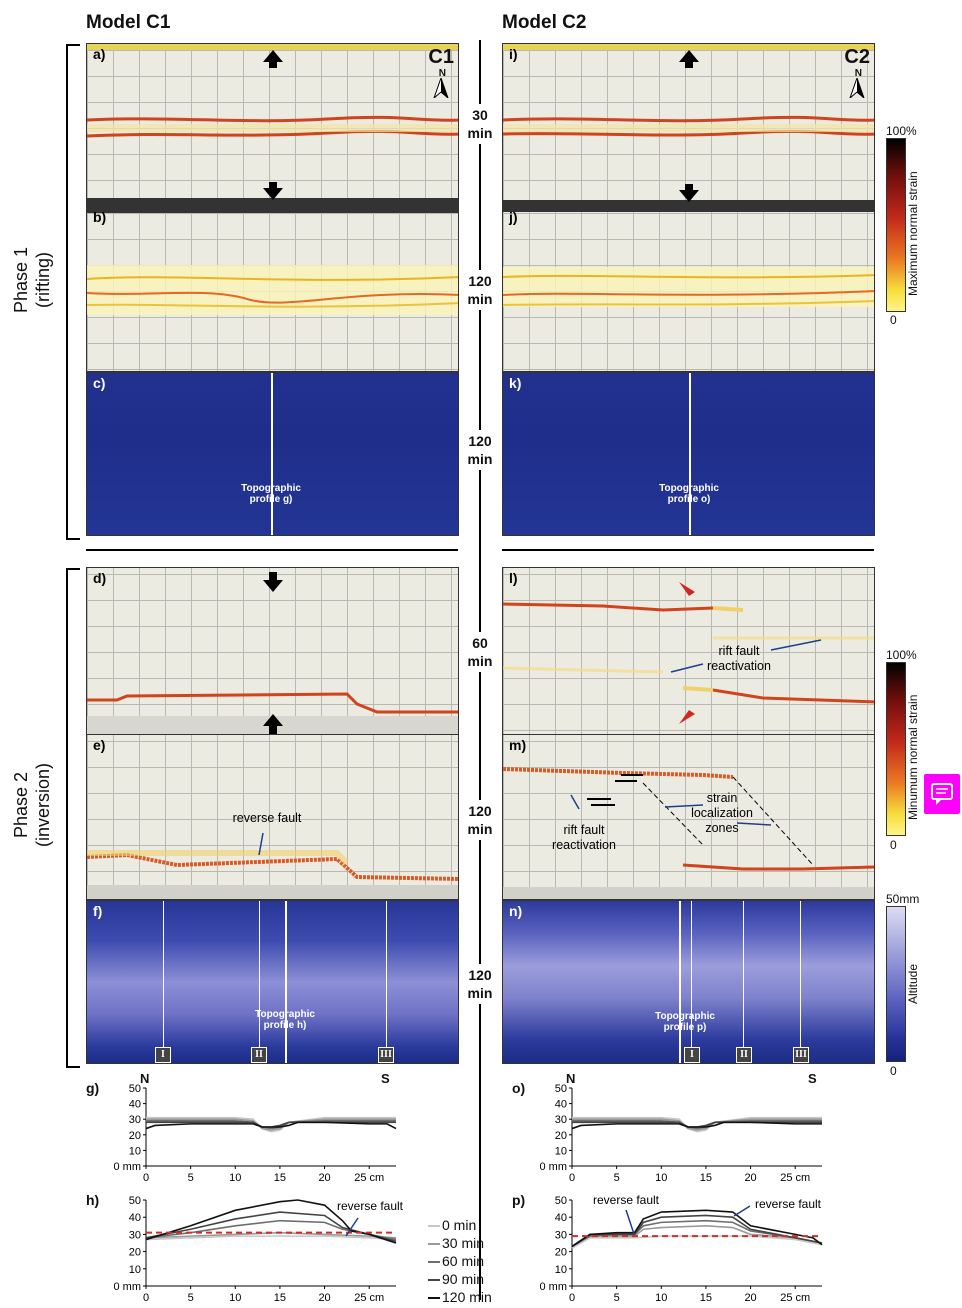 This screenshot has height=1308, width=962. Describe the element at coordinates (73, 818) in the screenshot. I see `phase2-bracket` at that location.